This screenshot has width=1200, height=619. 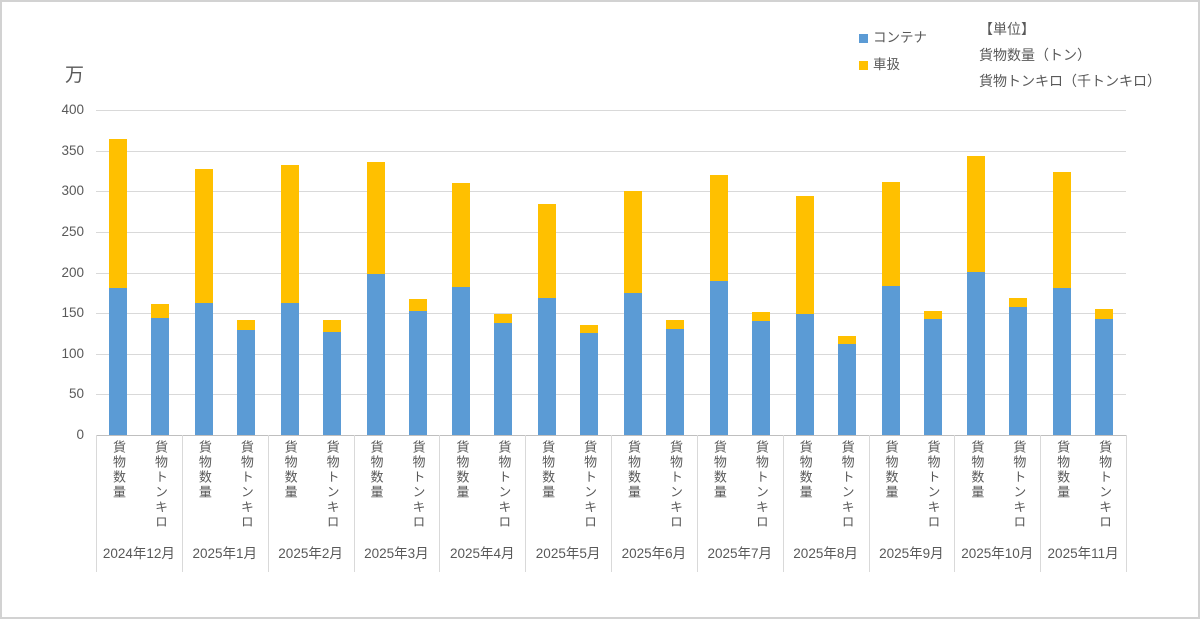 What do you see at coordinates (1035, 55) in the screenshot?
I see `units-note-line-tons: 貨物数量（トン）` at bounding box center [1035, 55].